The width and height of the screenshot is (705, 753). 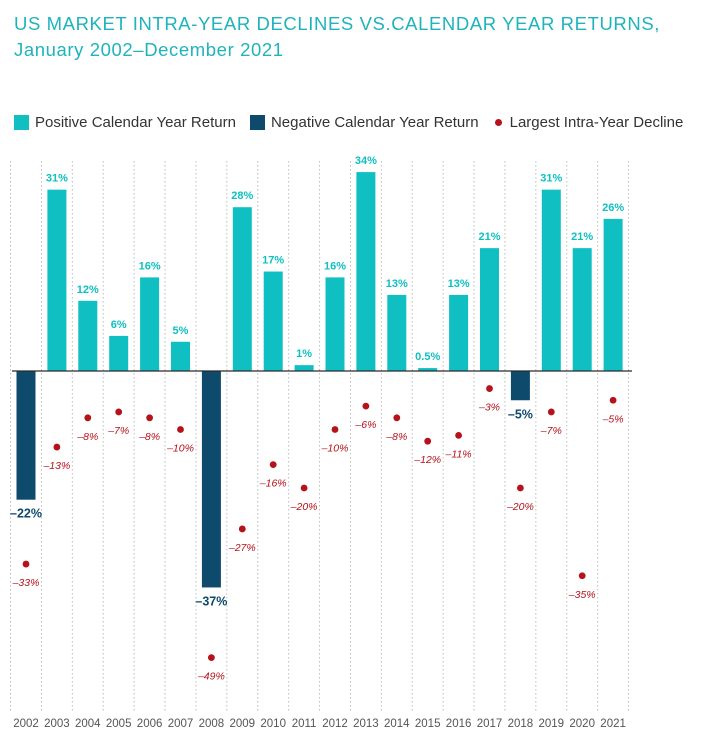 What do you see at coordinates (596, 122) in the screenshot?
I see `legend-label-decline: Largest Intra-Year Decline` at bounding box center [596, 122].